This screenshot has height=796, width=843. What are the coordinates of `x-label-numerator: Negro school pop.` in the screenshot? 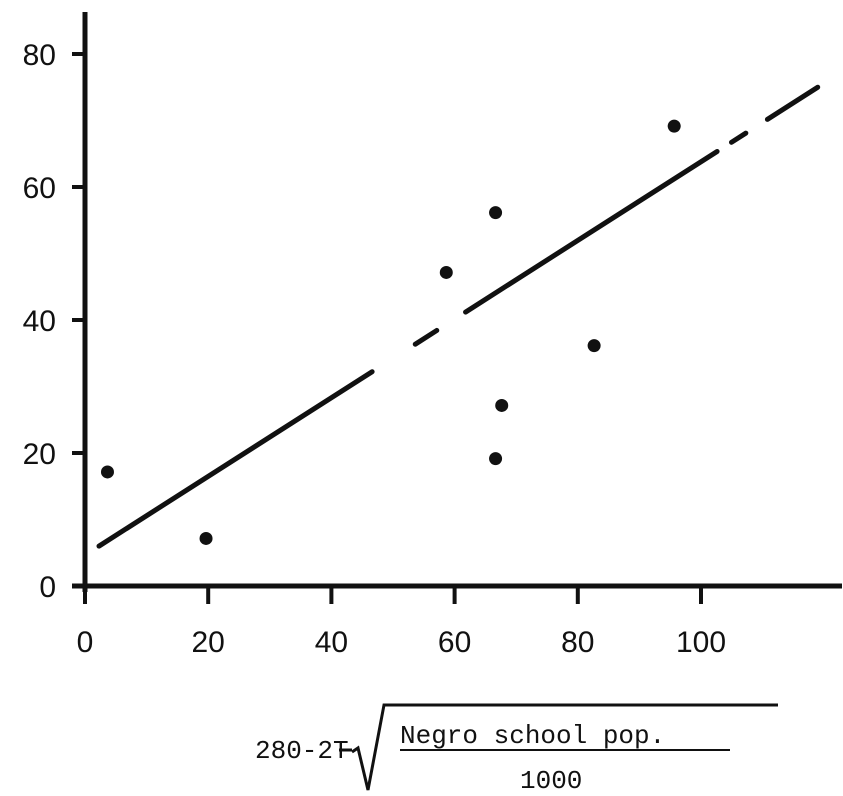 It's located at (532, 736).